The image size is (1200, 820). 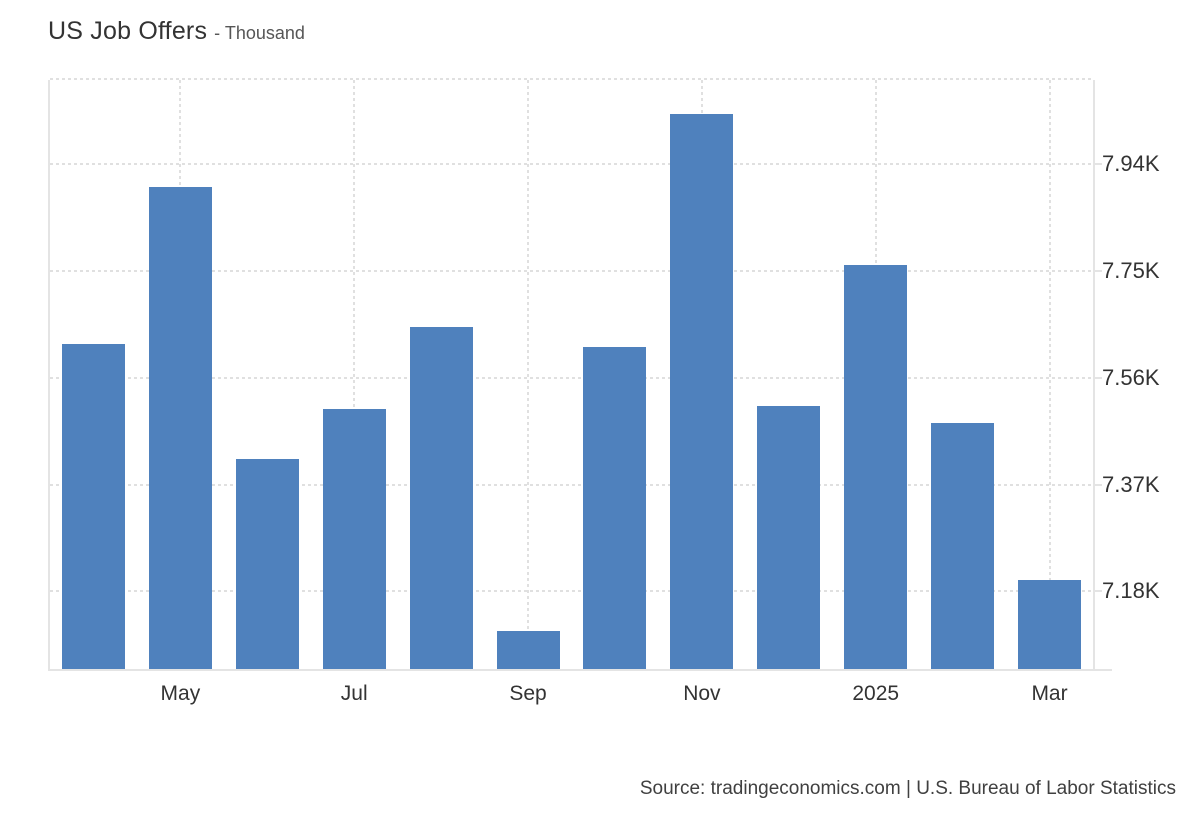 What do you see at coordinates (528, 693) in the screenshot?
I see `x-axis-label: Sep` at bounding box center [528, 693].